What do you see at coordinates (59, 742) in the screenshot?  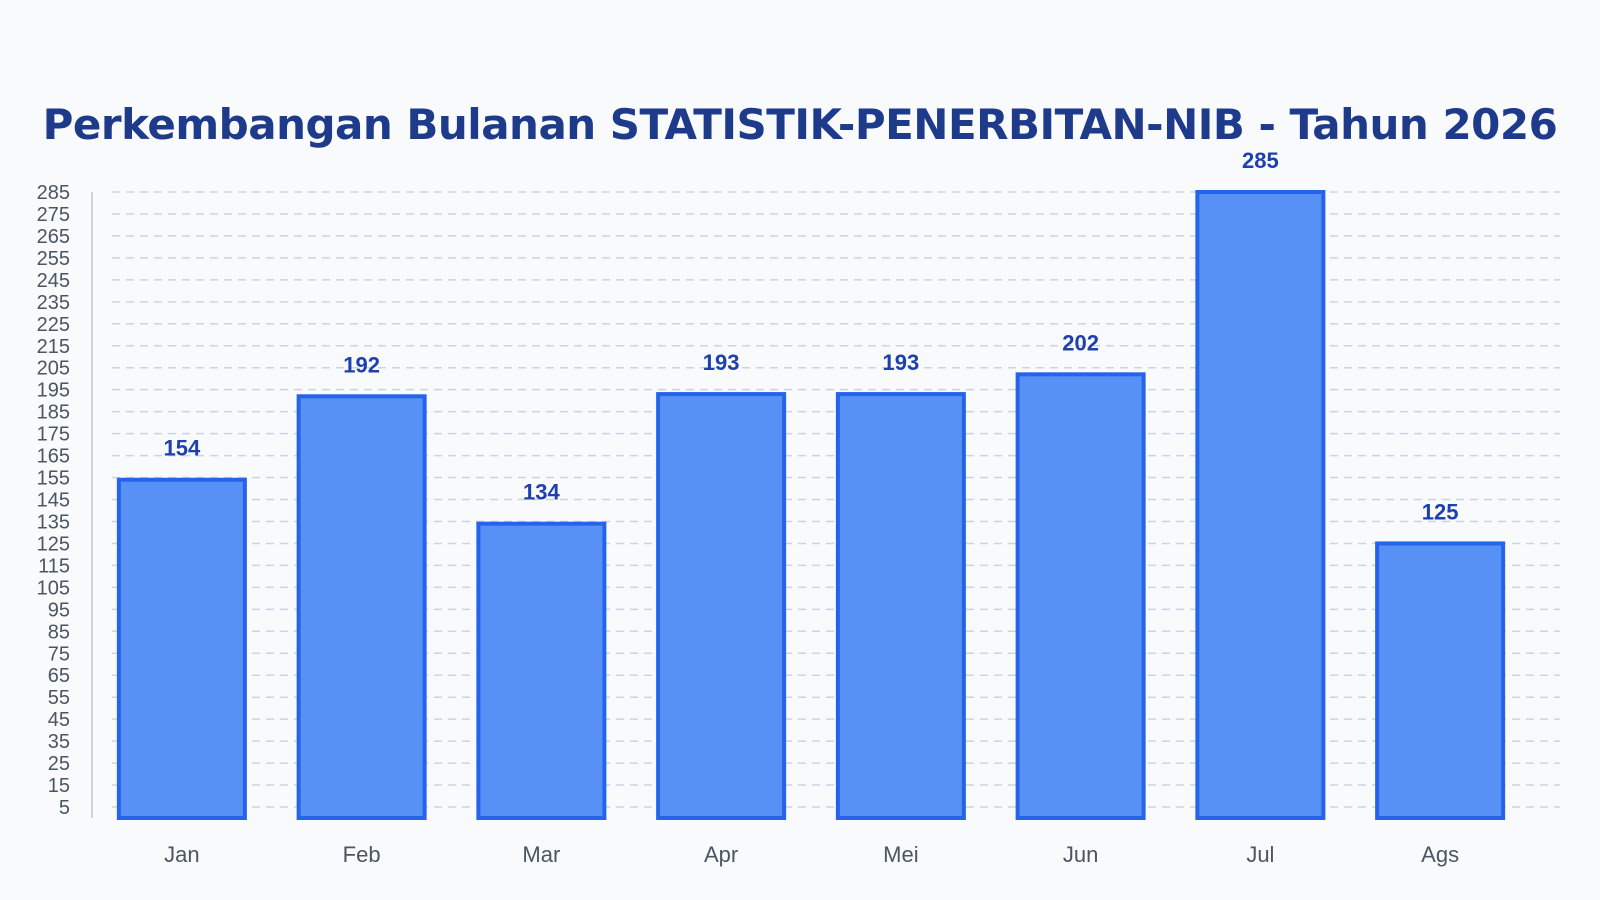 I see `y-tick-label: 35` at bounding box center [59, 742].